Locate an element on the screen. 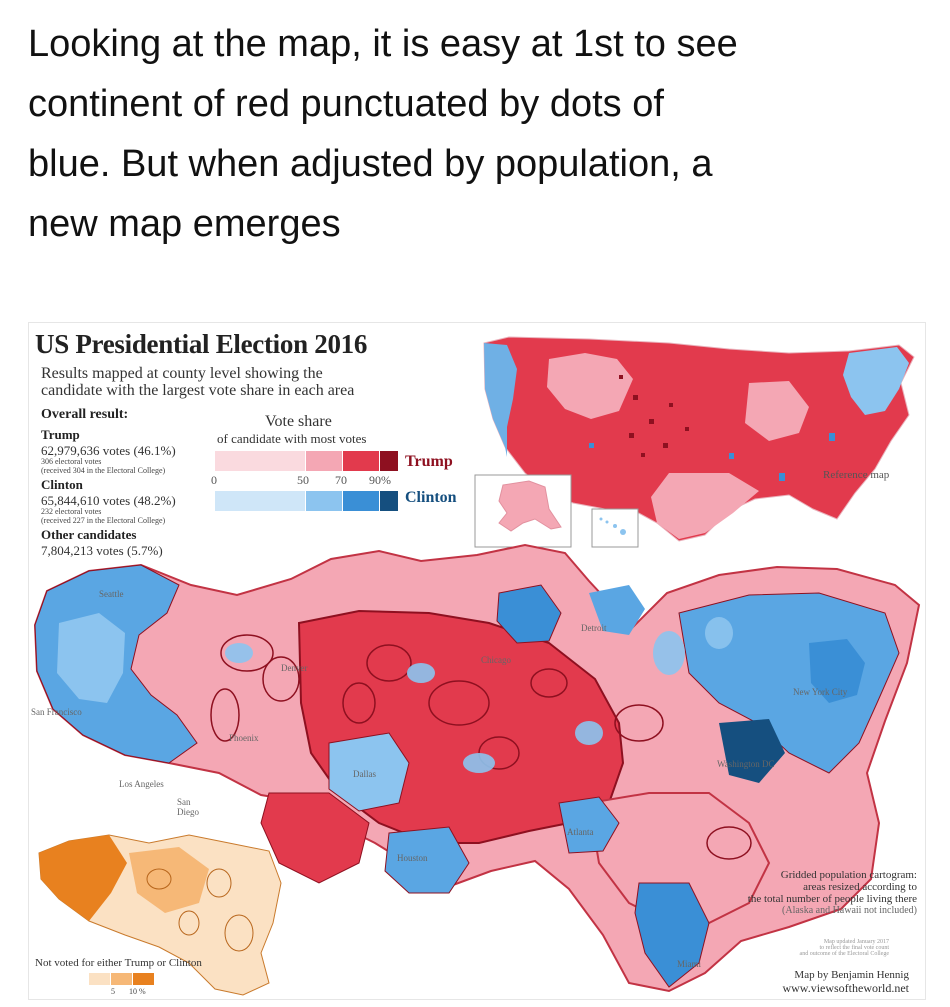  hawaii-shape is located at coordinates (612, 526).